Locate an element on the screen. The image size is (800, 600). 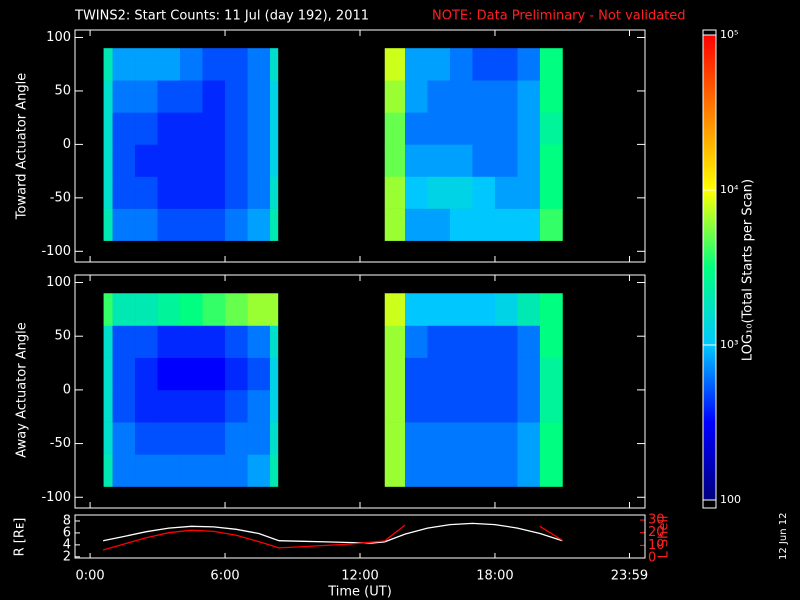
x-tick-label: 18:00 is located at coordinates (494, 576).